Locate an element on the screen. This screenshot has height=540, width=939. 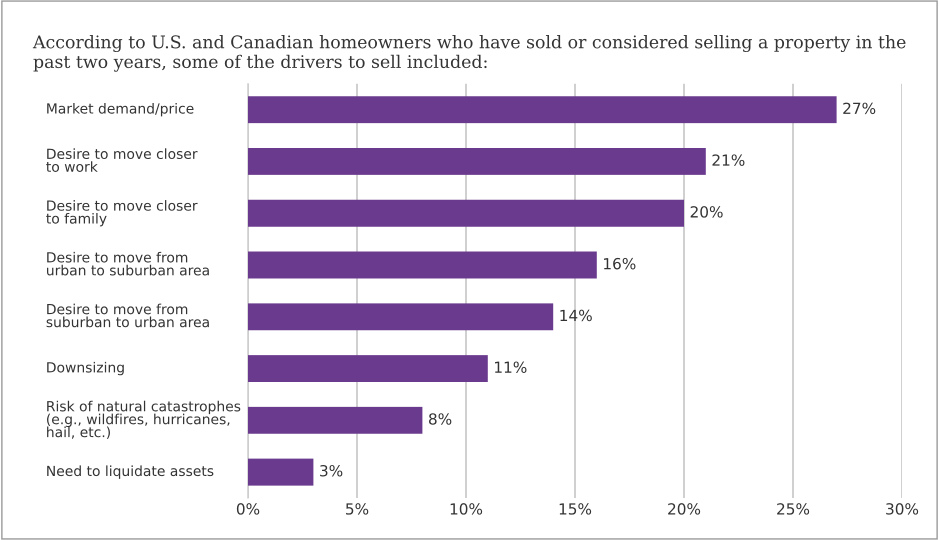
data-label: 21% is located at coordinates (728, 160).